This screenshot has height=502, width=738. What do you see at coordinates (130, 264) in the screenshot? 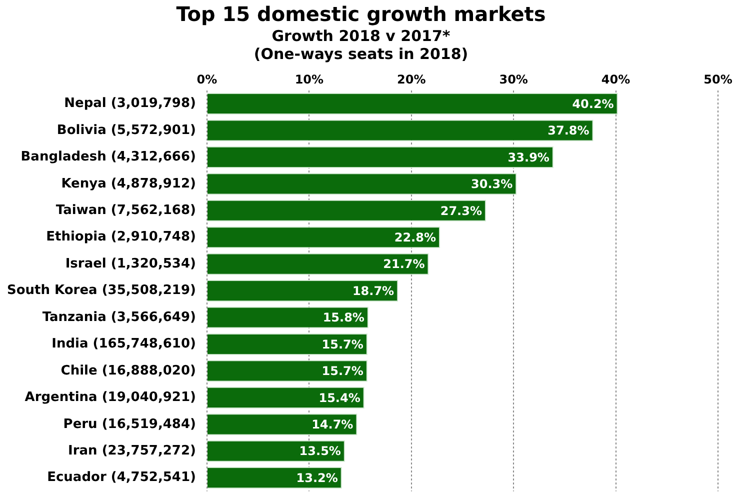
I see `y-tick-label: Israel (1,320,534)` at bounding box center [130, 264].